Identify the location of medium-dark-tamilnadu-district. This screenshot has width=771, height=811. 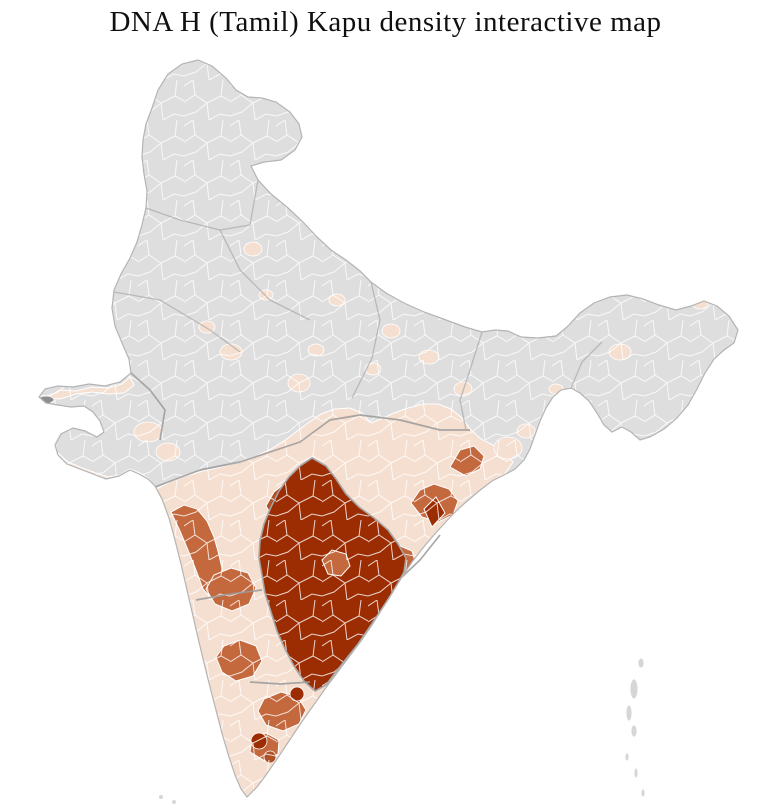
(270, 757).